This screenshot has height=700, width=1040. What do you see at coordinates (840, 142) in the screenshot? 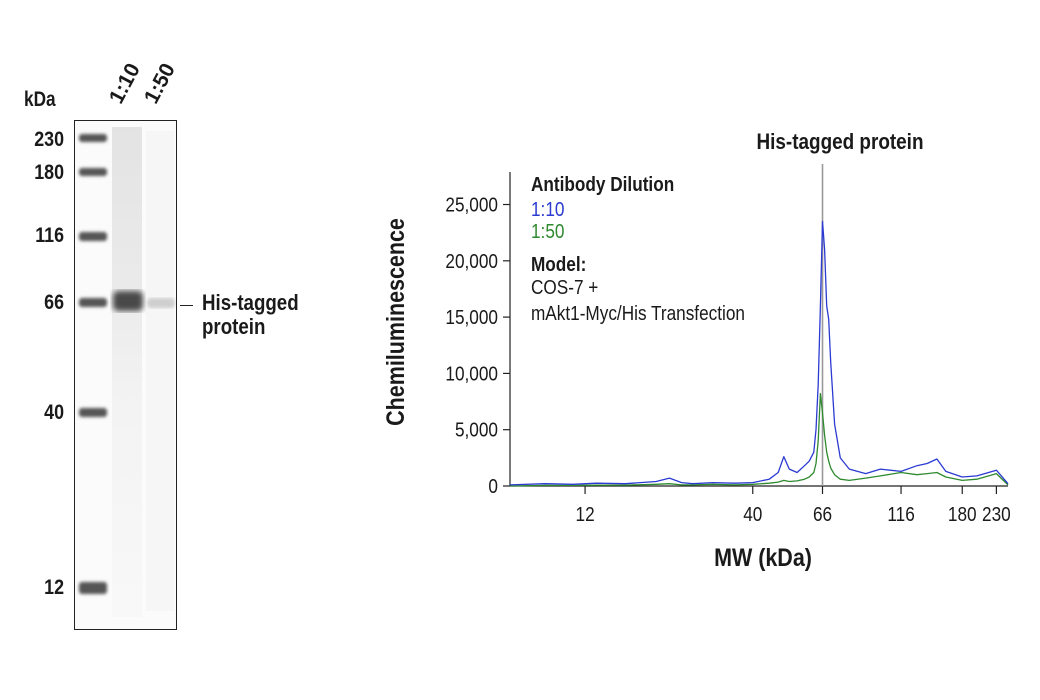
I see `chart-title: His-tagged protein` at bounding box center [840, 142].